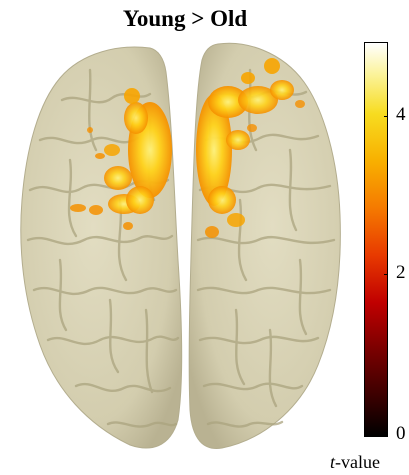  What do you see at coordinates (401, 272) in the screenshot?
I see `colorbar-tick-2: 2` at bounding box center [401, 272].